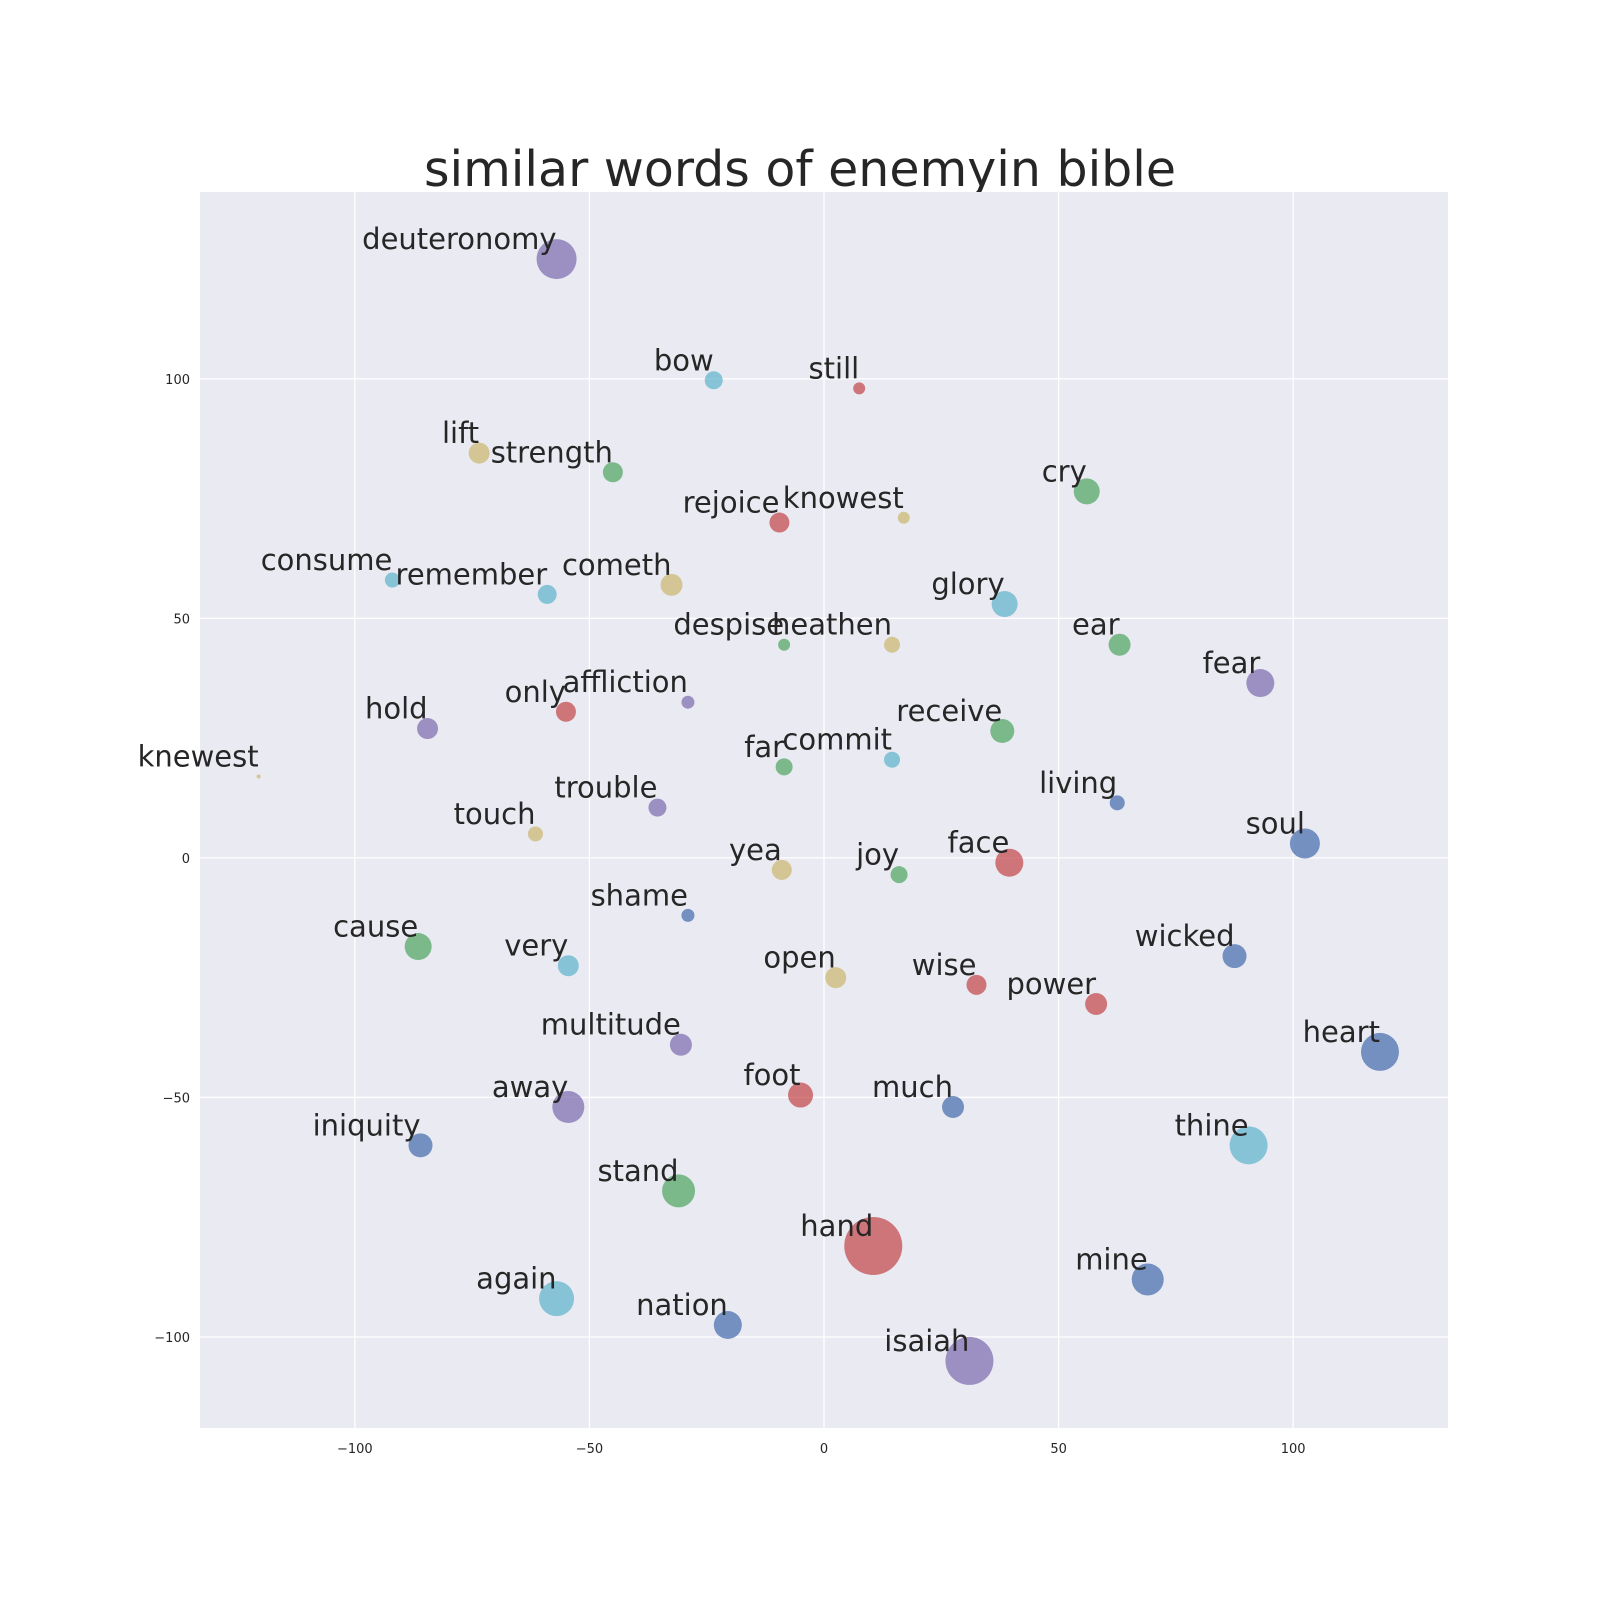 The width and height of the screenshot is (1600, 1600). Describe the element at coordinates (1117, 803) in the screenshot. I see `point-living` at that location.